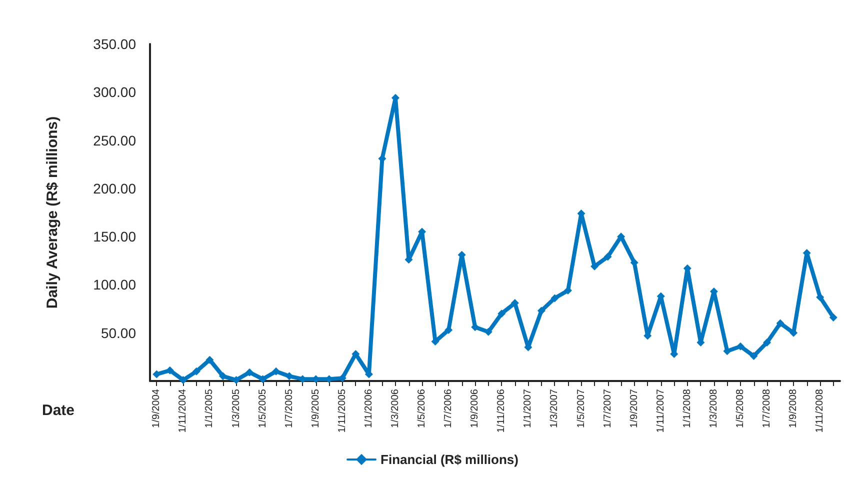  I want to click on y-axis-title: Daily Average (R$ millions), so click(52, 212).